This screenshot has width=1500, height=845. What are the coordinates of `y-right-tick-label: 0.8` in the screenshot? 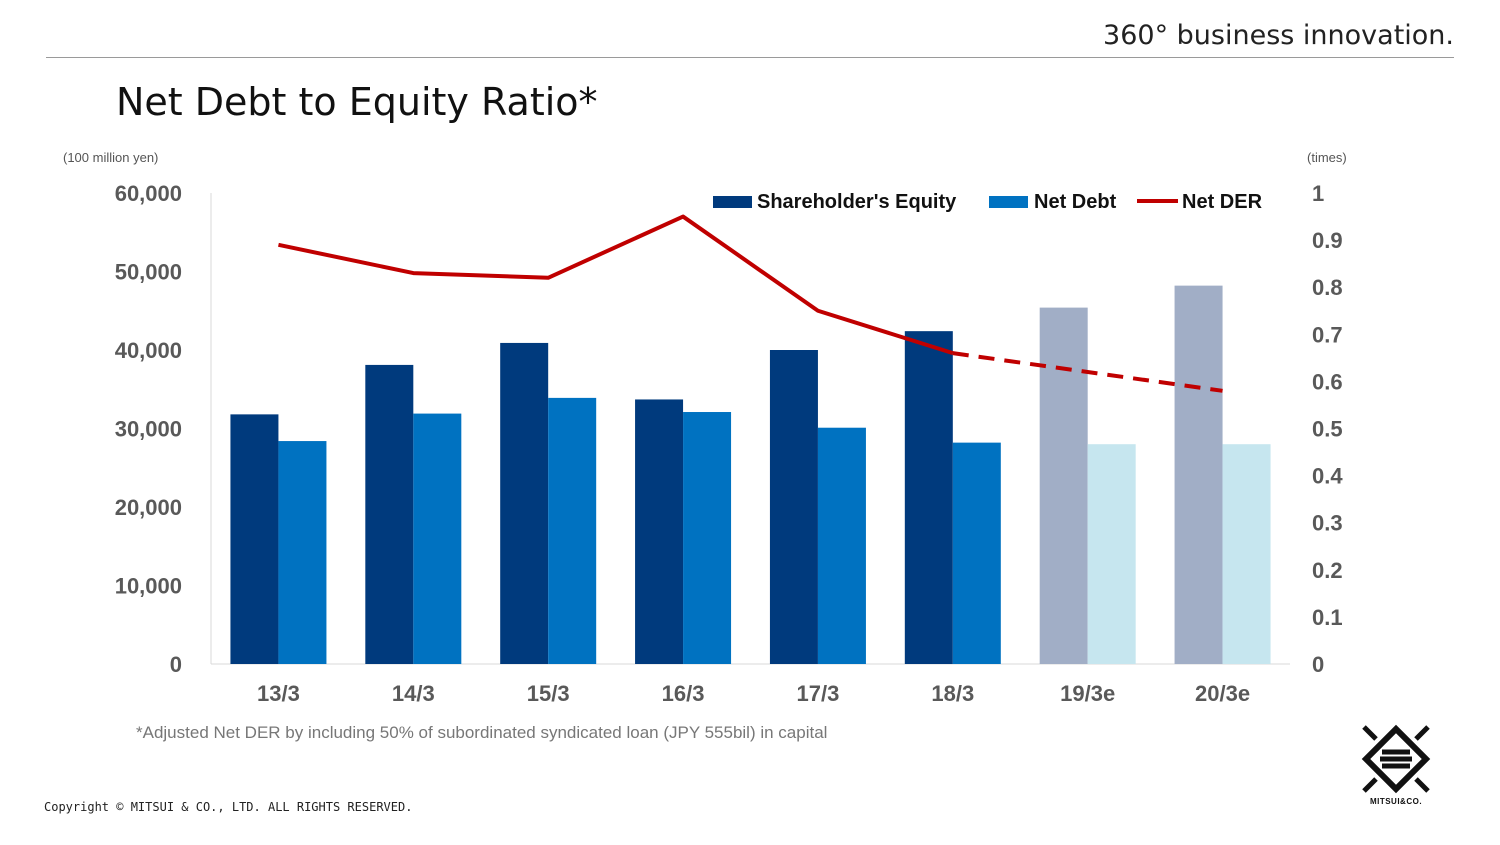 It's located at (1327, 287).